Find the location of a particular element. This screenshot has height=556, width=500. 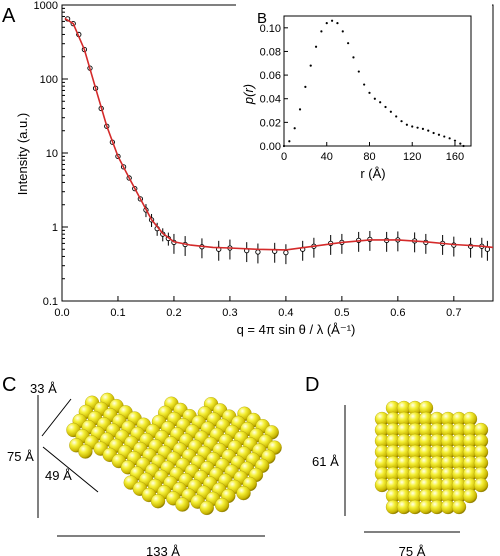

dim-label-left-d: 61 Å is located at coordinates (325, 461).